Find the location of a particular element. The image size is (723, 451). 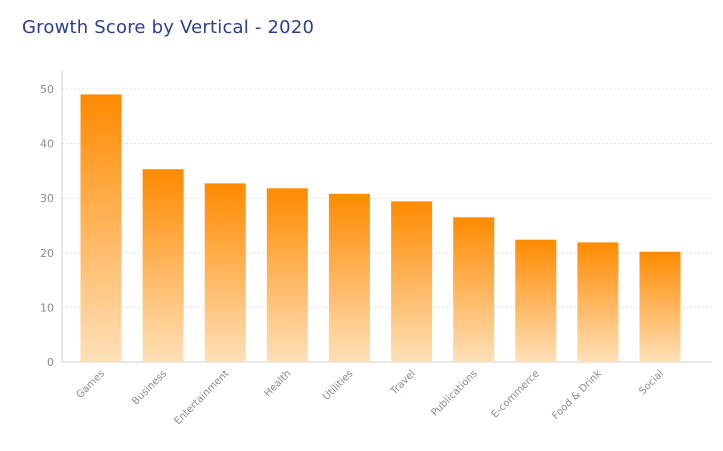

chart-title: Growth Score by Vertical - 2020 is located at coordinates (168, 27).